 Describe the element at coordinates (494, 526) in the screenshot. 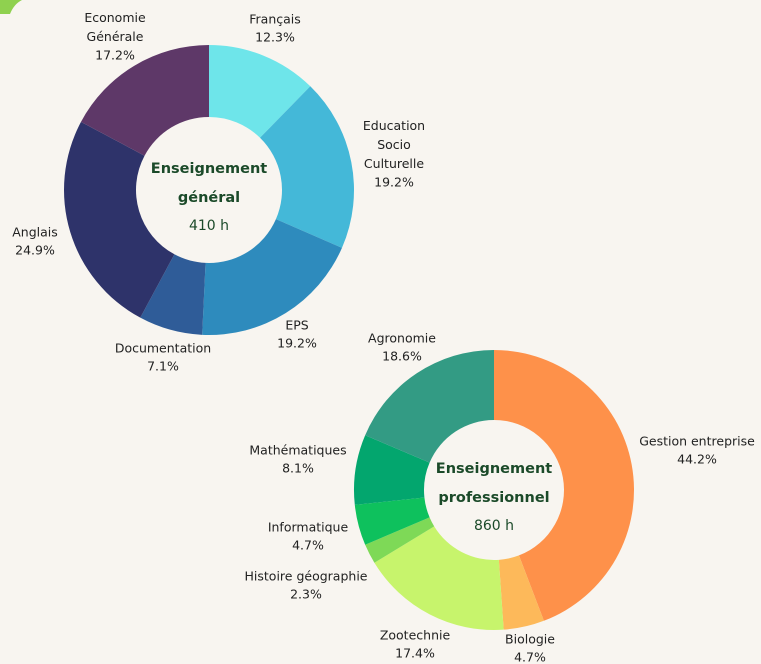

I see `center-value: 860 h` at that location.